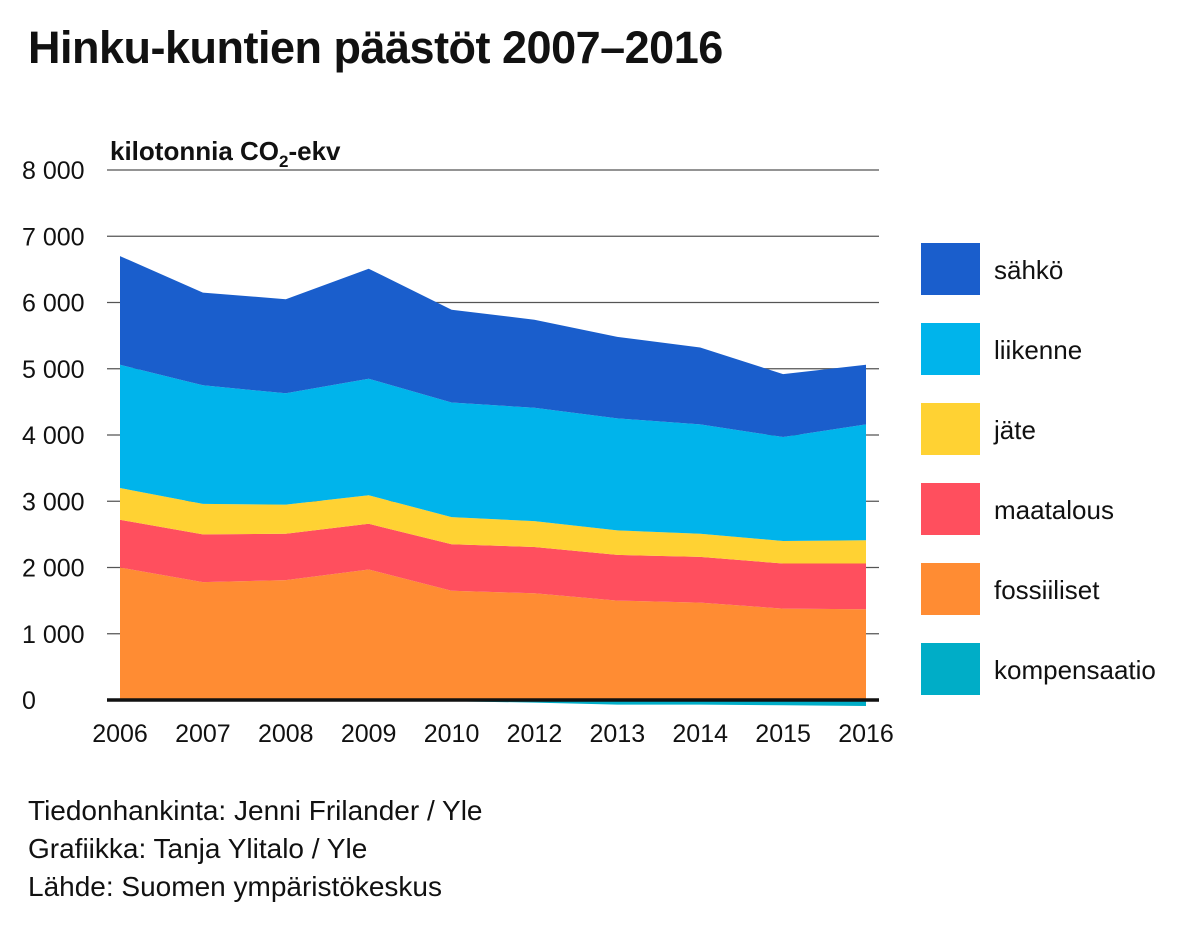 Image resolution: width=1199 pixels, height=950 pixels. Describe the element at coordinates (1054, 510) in the screenshot. I see `legend-label-maatalous: maatalous` at that location.